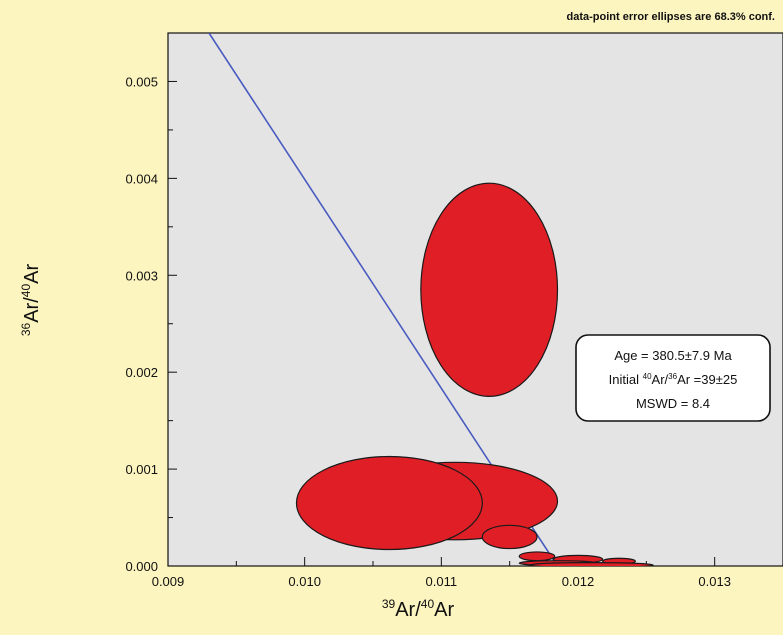 Image resolution: width=783 pixels, height=635 pixels. Describe the element at coordinates (141, 469) in the screenshot. I see `y-tick-label: 0.001` at that location.